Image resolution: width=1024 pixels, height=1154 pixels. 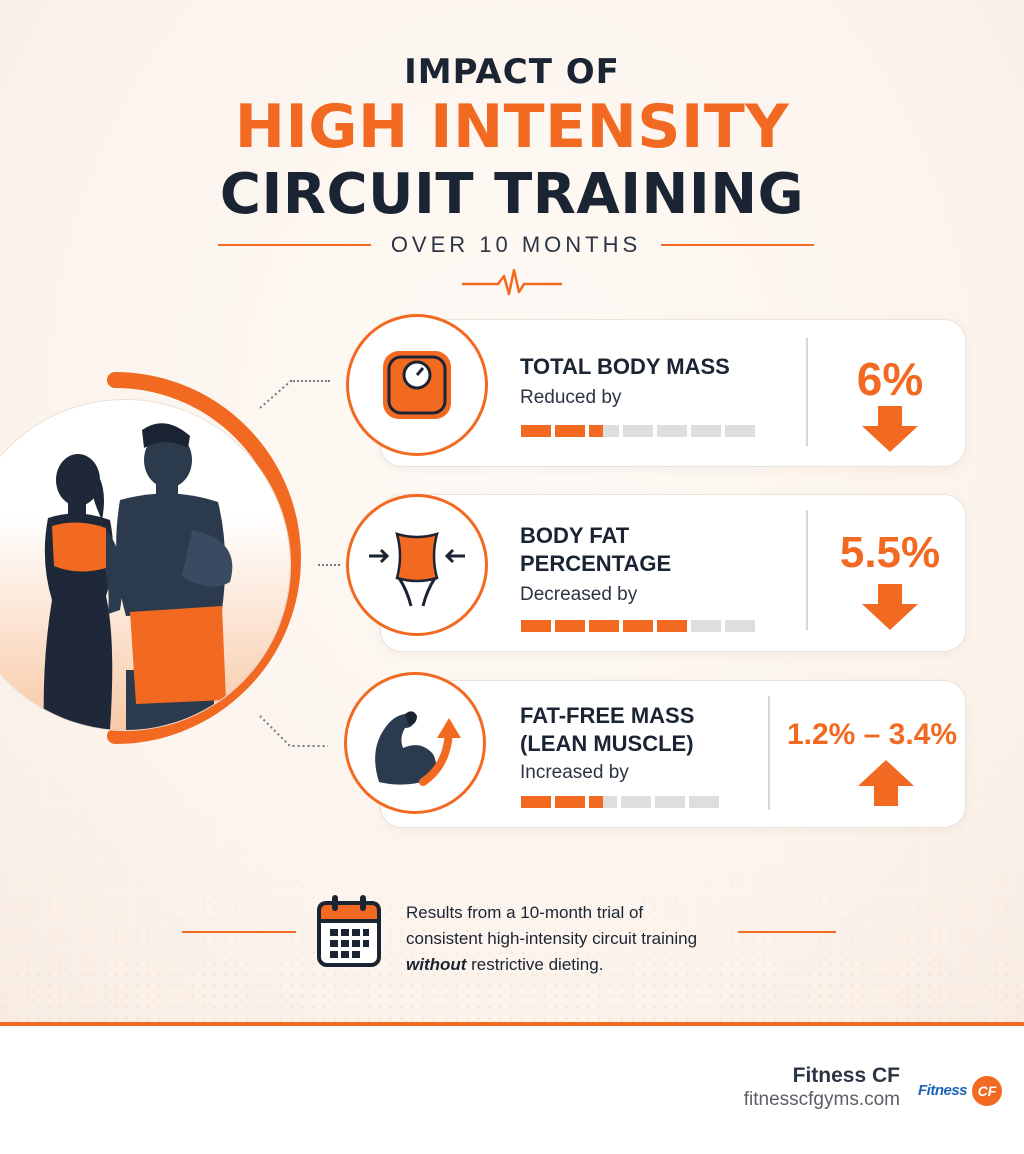 I want to click on flexed-arm-icon, so click(x=418, y=748).